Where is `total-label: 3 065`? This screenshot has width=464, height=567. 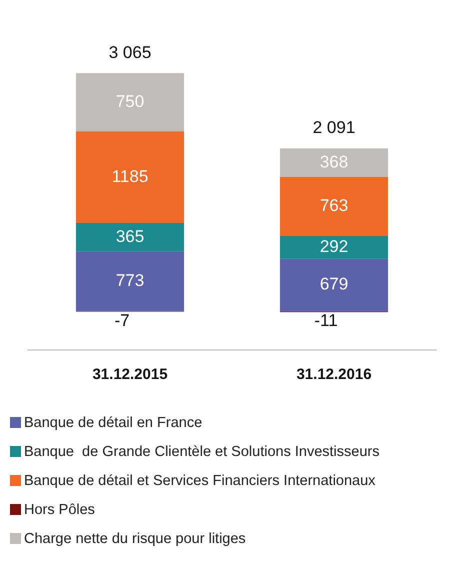 total-label: 3 065 is located at coordinates (130, 52).